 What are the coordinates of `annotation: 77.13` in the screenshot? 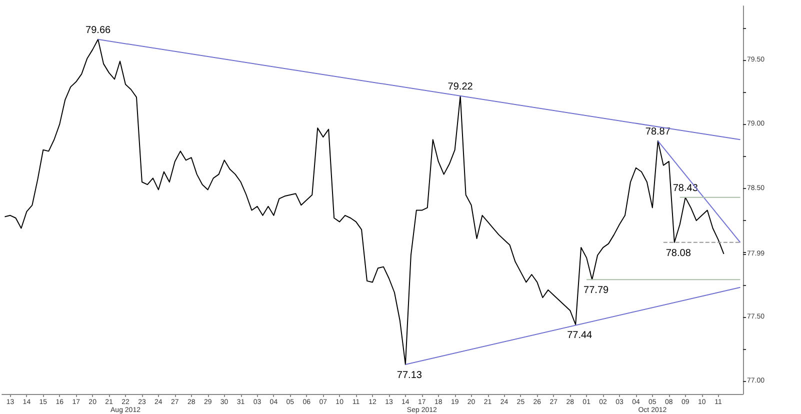 It's located at (409, 375).